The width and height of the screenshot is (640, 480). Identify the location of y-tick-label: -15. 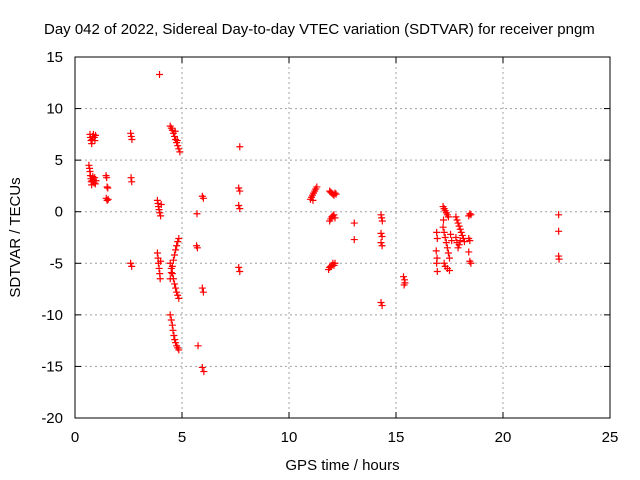
(52, 366).